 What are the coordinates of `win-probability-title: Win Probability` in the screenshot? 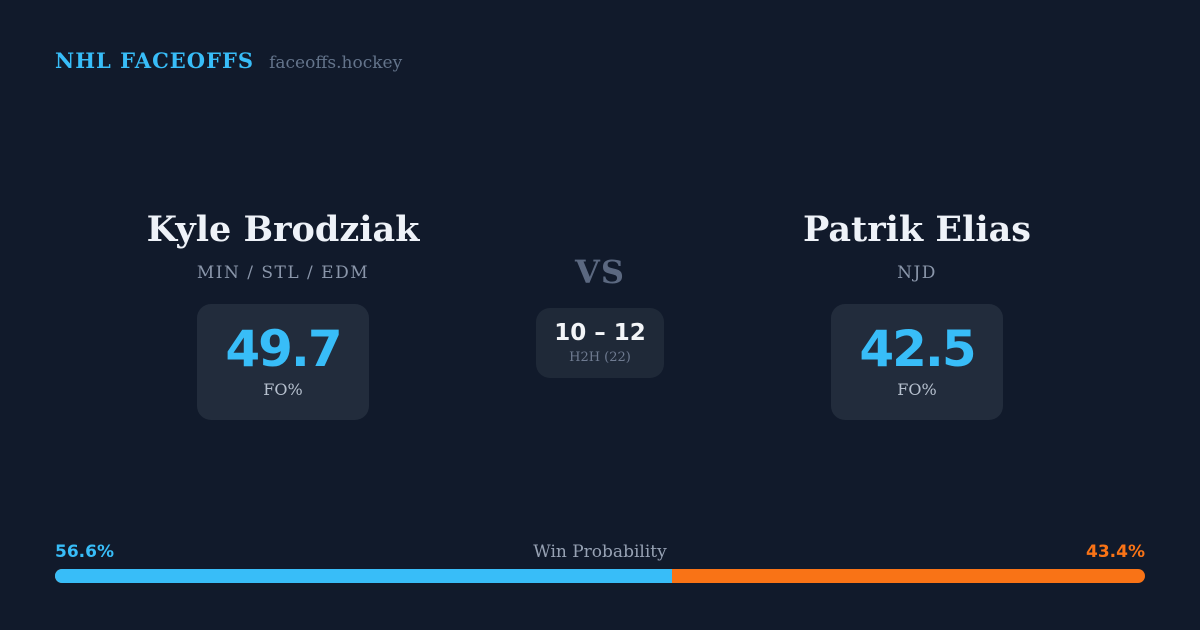 It's located at (600, 552).